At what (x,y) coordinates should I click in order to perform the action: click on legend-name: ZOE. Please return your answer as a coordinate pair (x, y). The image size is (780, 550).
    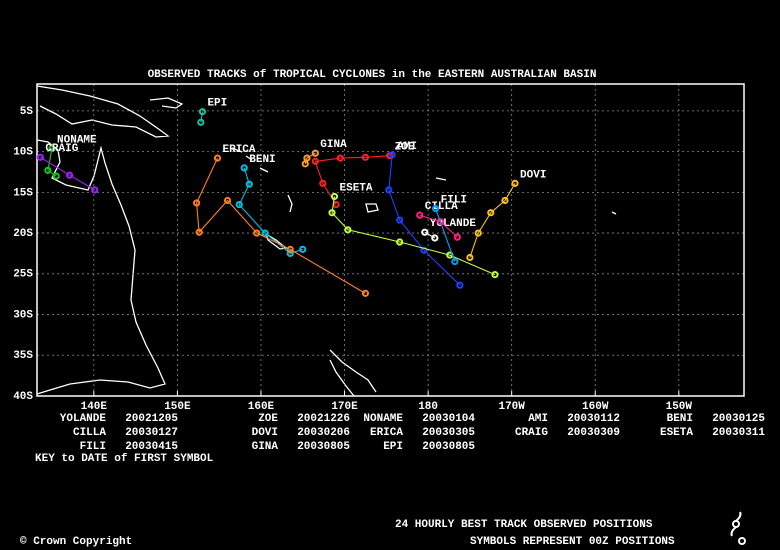
    Looking at the image, I should click on (268, 419).